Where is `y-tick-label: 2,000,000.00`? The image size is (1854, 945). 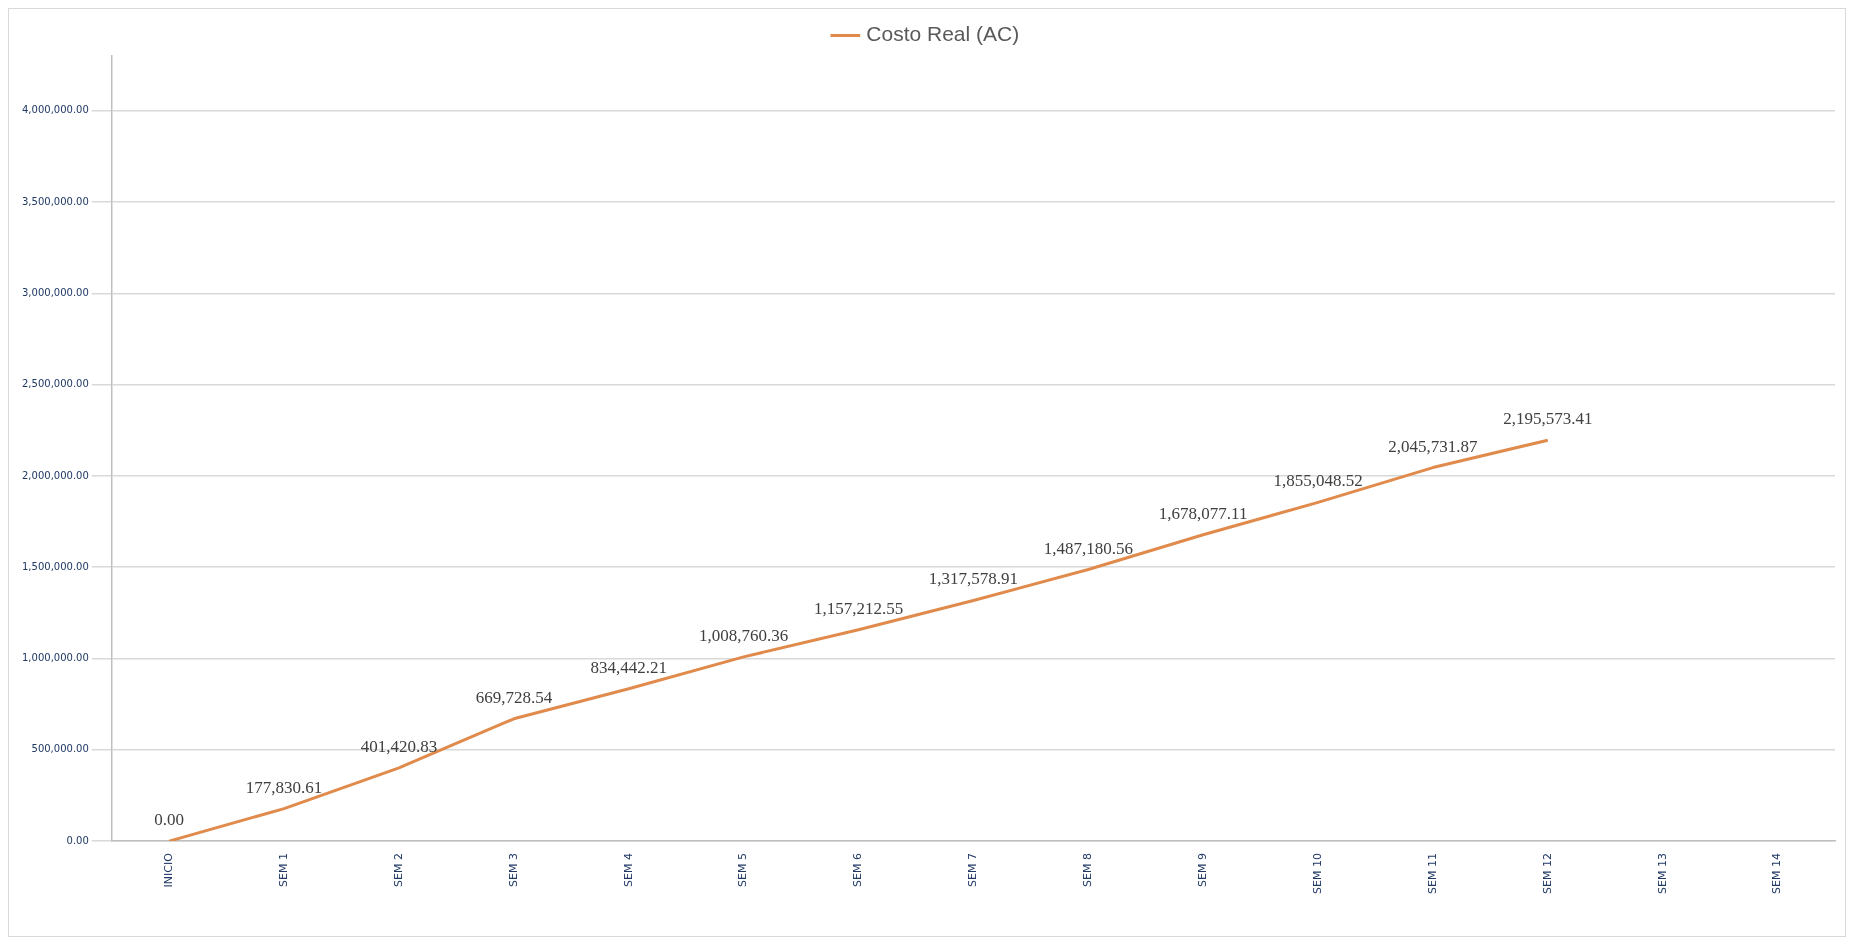 y-tick-label: 2,000,000.00 is located at coordinates (55, 475).